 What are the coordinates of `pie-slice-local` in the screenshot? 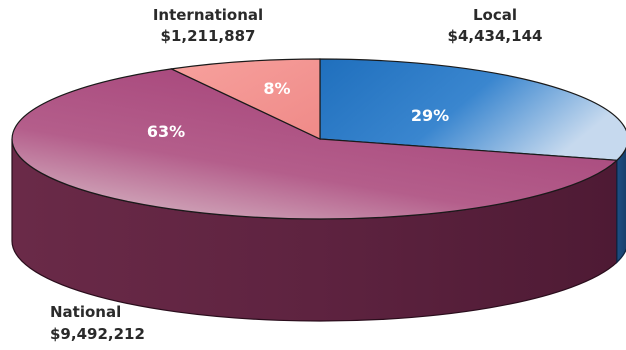 It's located at (472, 109).